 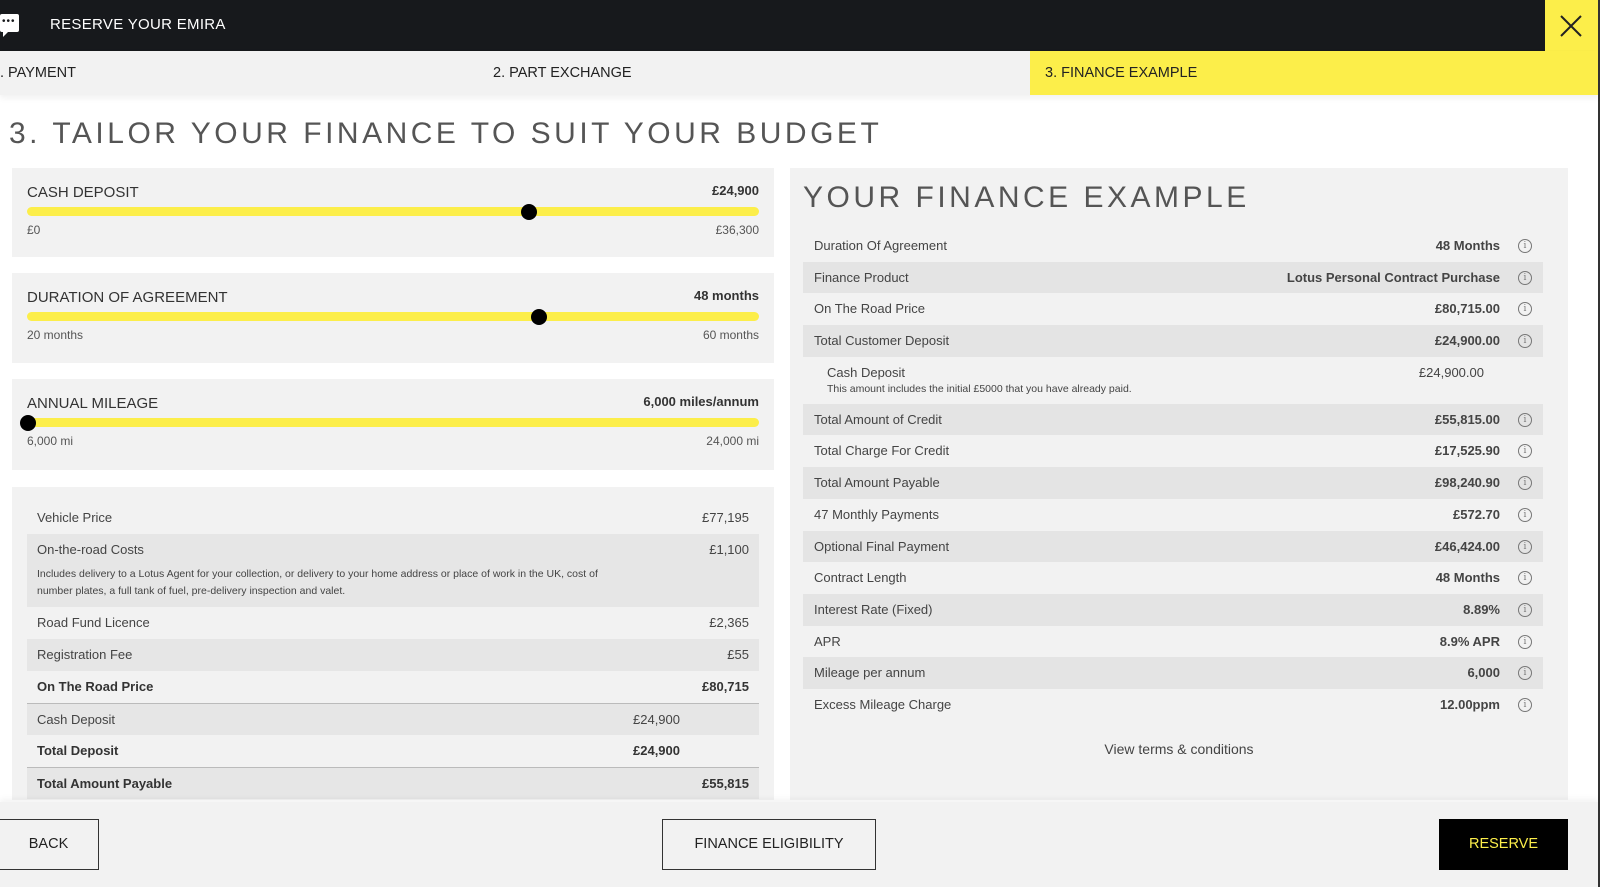 What do you see at coordinates (393, 687) in the screenshot?
I see `breakdown-row: On The Road Price £80,715` at bounding box center [393, 687].